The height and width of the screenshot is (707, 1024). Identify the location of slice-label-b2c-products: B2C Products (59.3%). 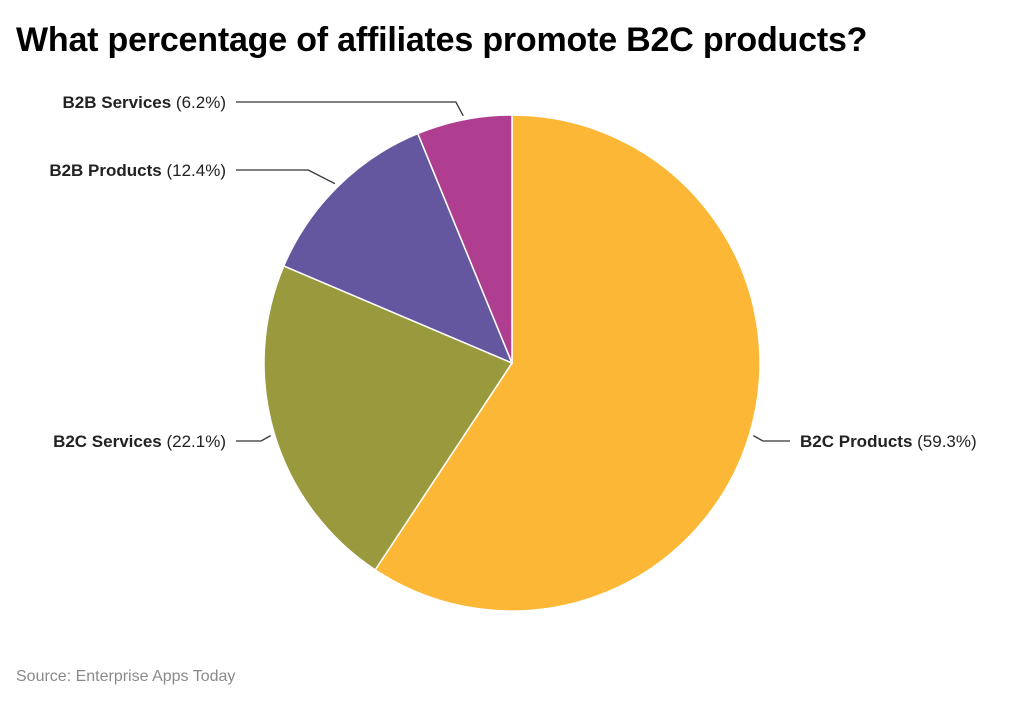
(888, 441).